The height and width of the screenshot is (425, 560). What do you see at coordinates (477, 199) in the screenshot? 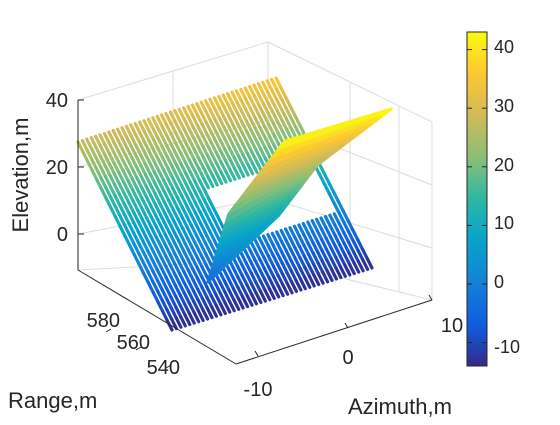
I see `colorbar` at bounding box center [477, 199].